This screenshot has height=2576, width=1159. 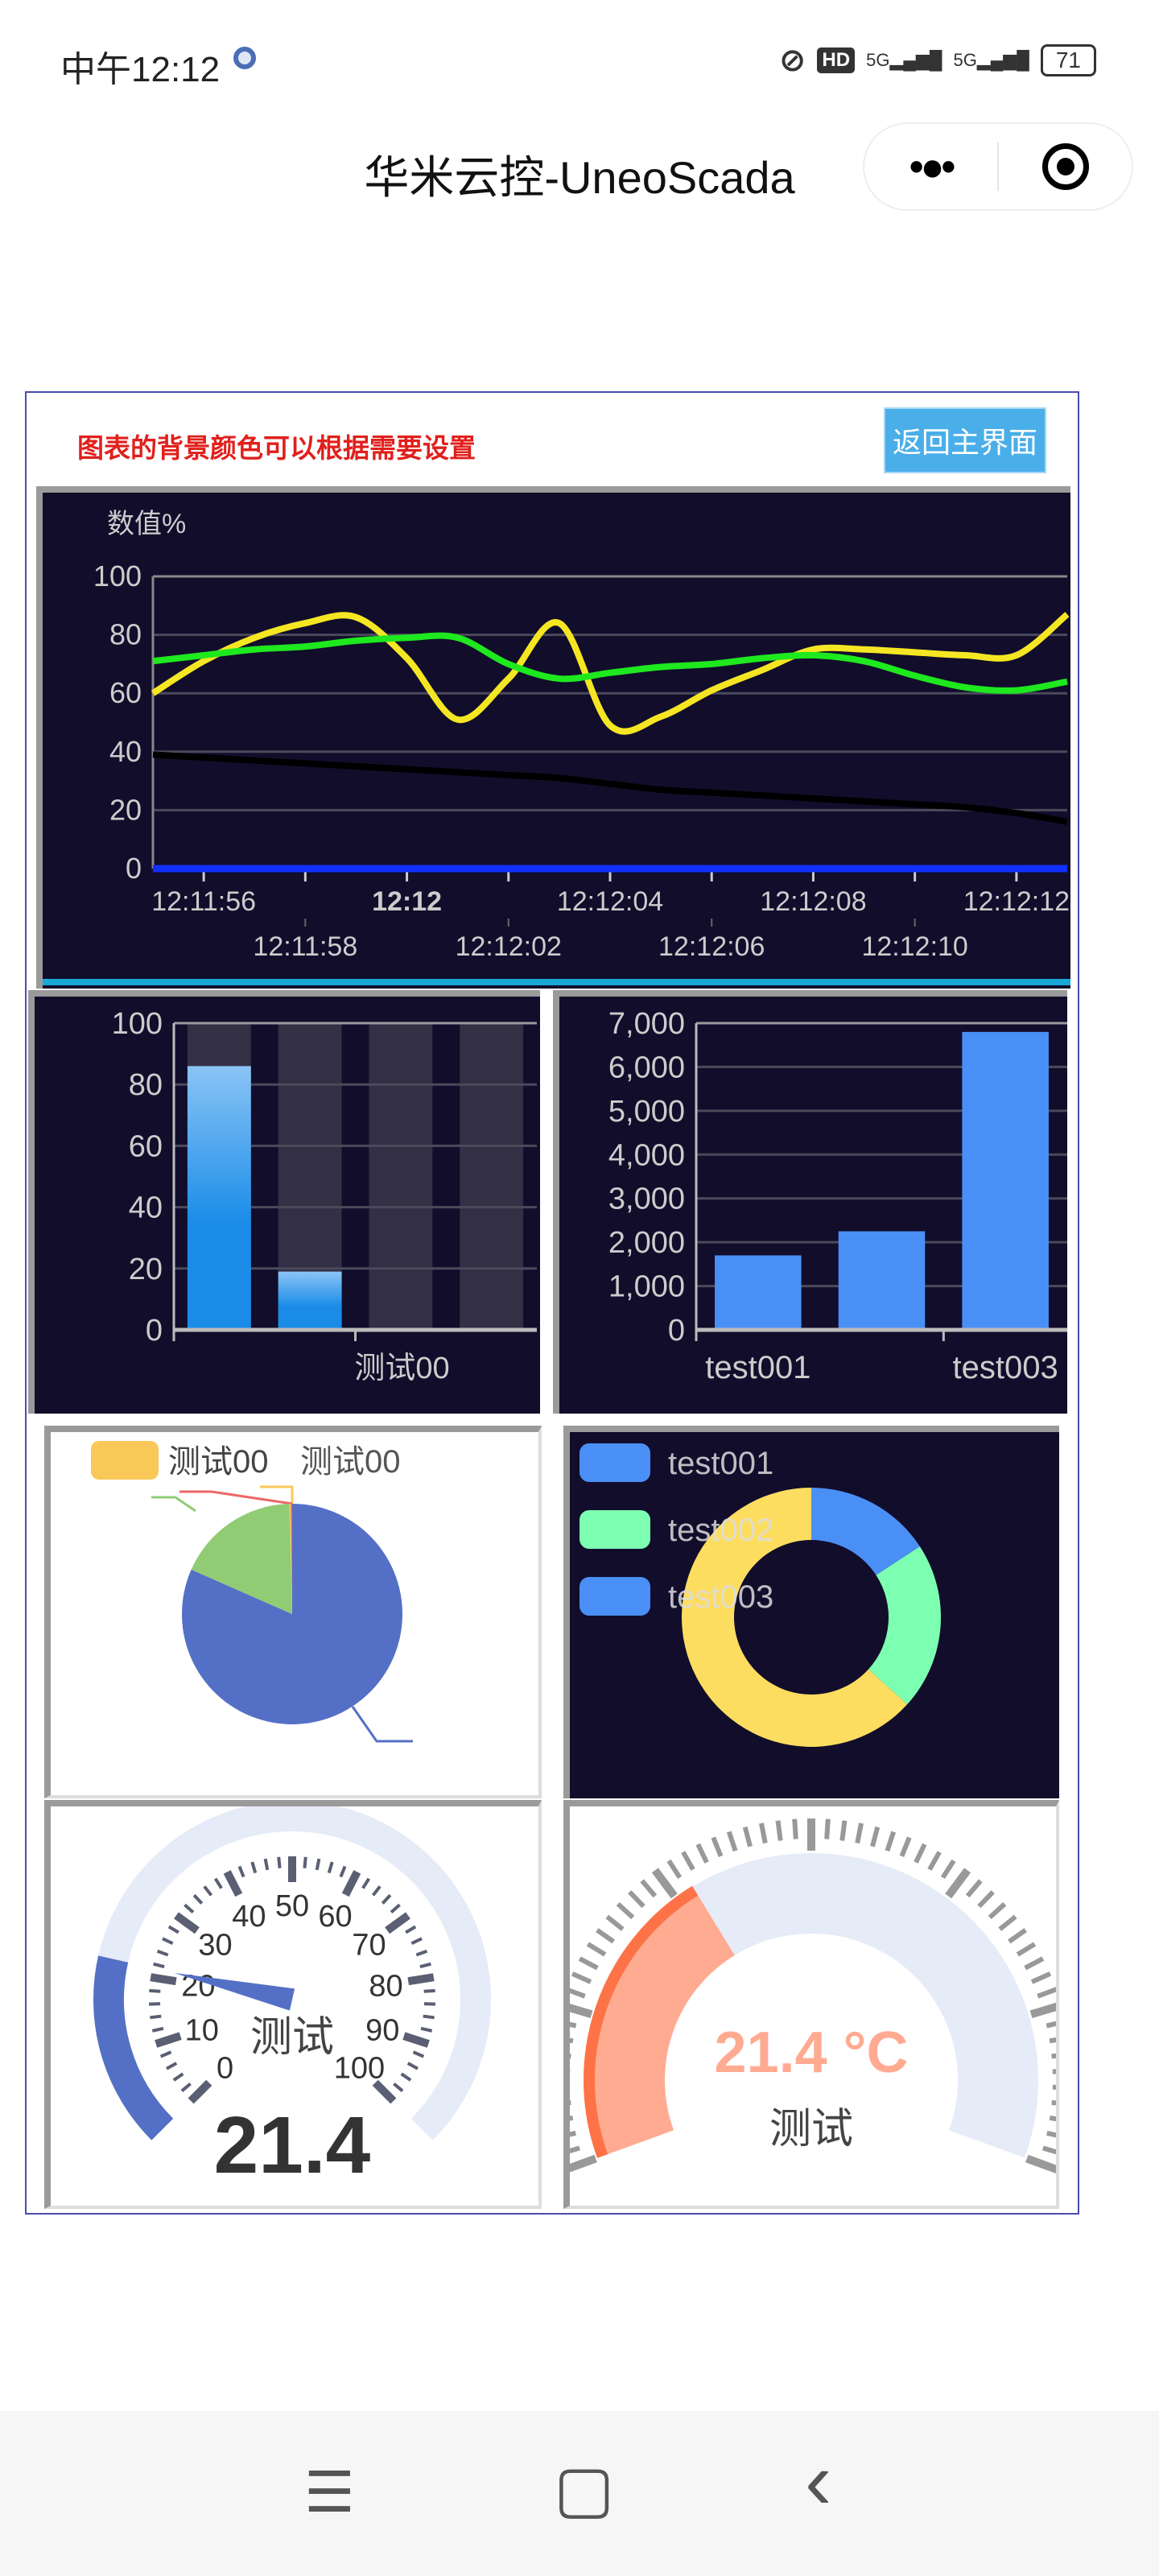 I want to click on link-icon: ⊘, so click(x=792, y=60).